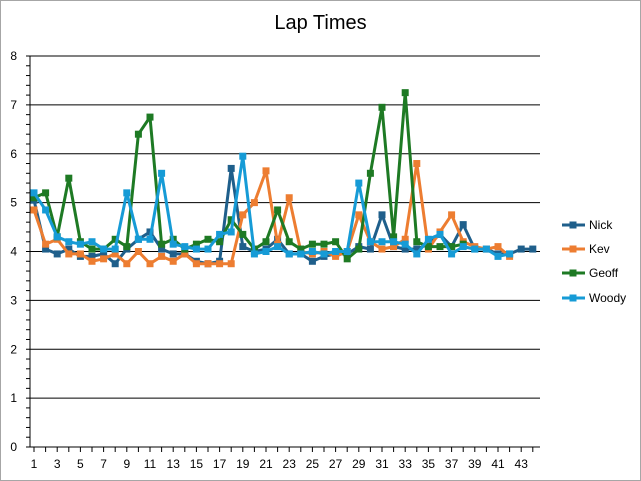 This screenshot has height=481, width=641. Describe the element at coordinates (220, 464) in the screenshot. I see `x-tick-label: 17` at that location.